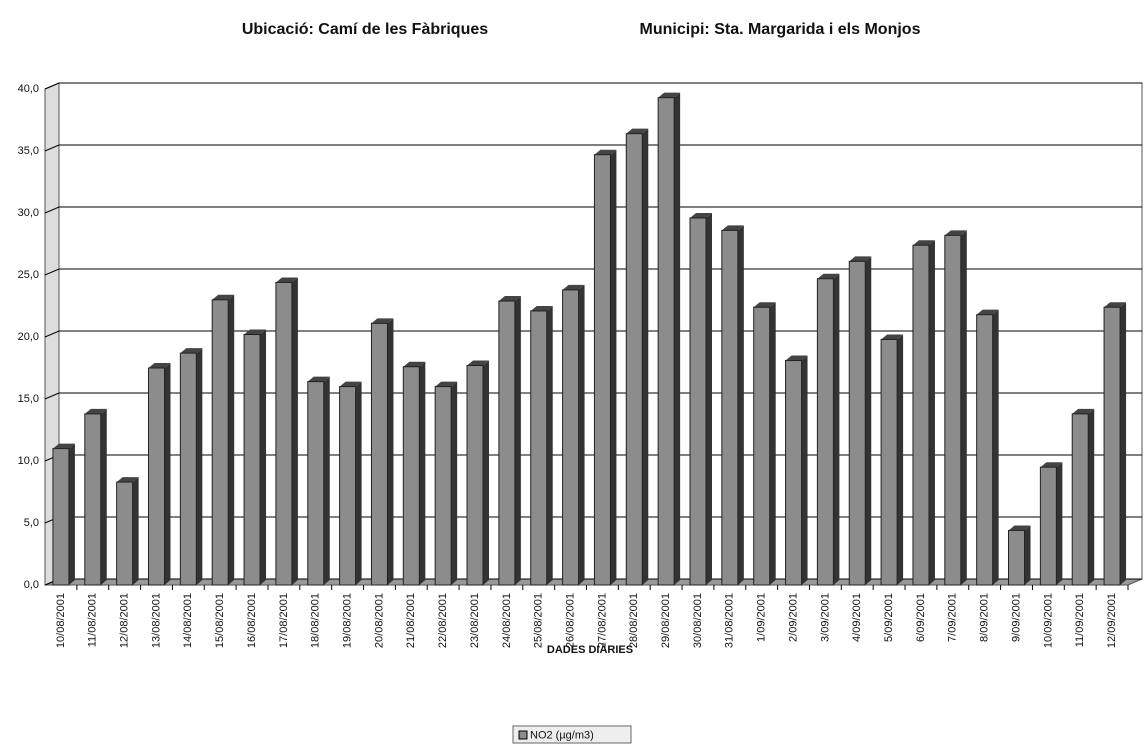  I want to click on y-tick-label: 30,0, so click(28, 213).